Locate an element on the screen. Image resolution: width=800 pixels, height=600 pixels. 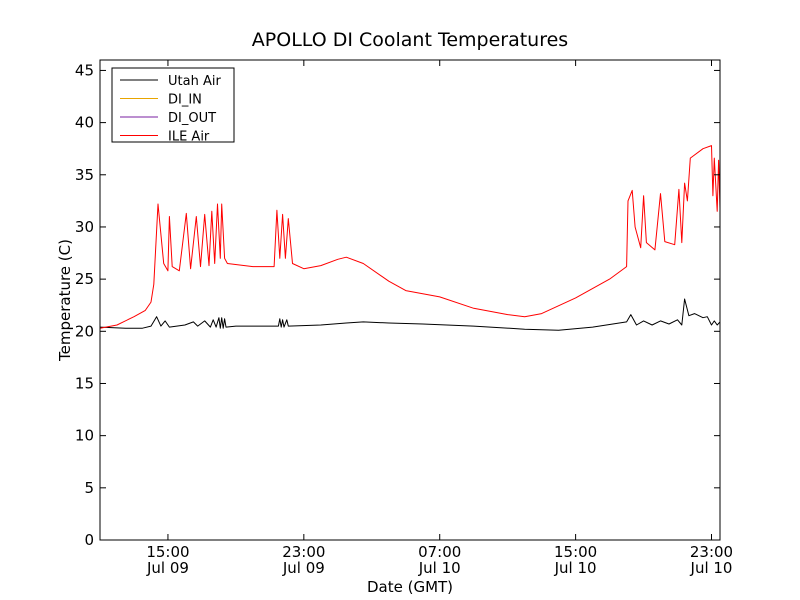
y-axis-label: Temperature (C) is located at coordinates (65, 300).